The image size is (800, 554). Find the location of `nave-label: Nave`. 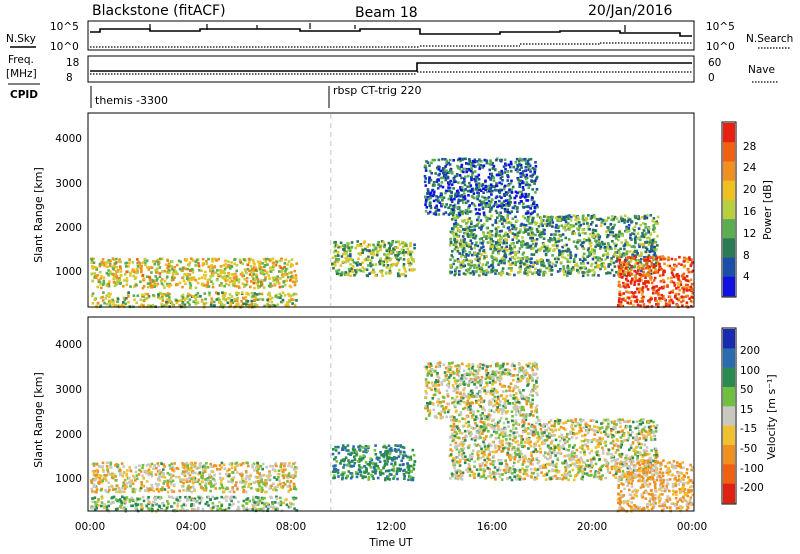

nave-label: Nave is located at coordinates (761, 70).